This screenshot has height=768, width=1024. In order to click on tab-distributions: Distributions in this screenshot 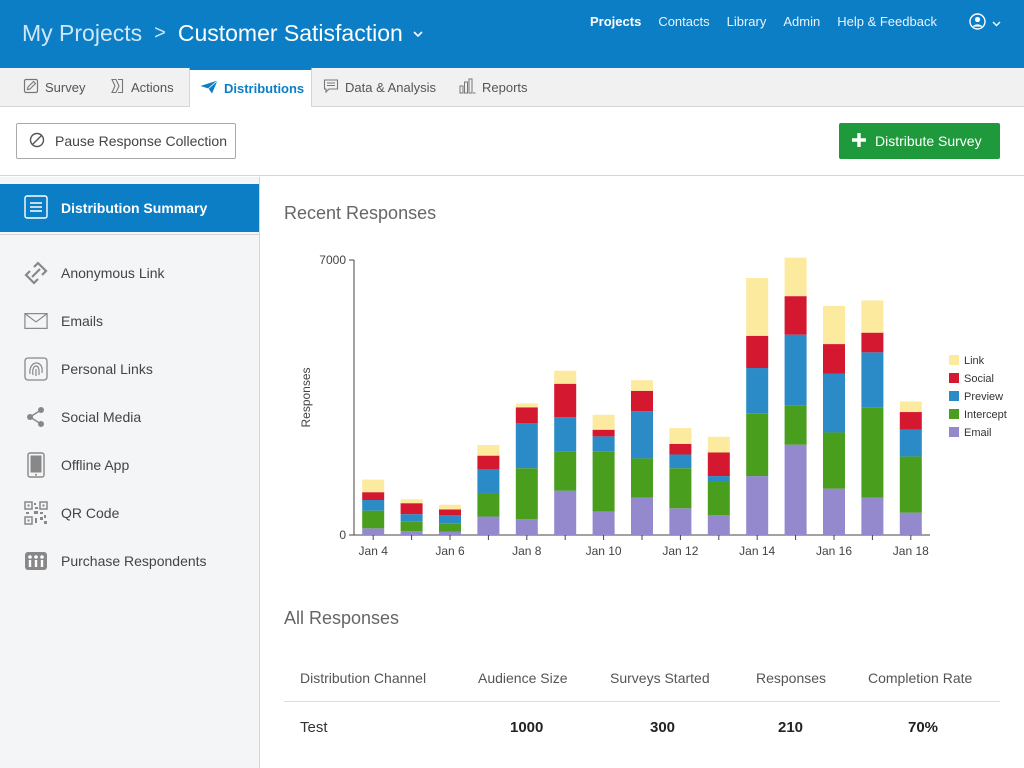, I will do `click(250, 87)`.